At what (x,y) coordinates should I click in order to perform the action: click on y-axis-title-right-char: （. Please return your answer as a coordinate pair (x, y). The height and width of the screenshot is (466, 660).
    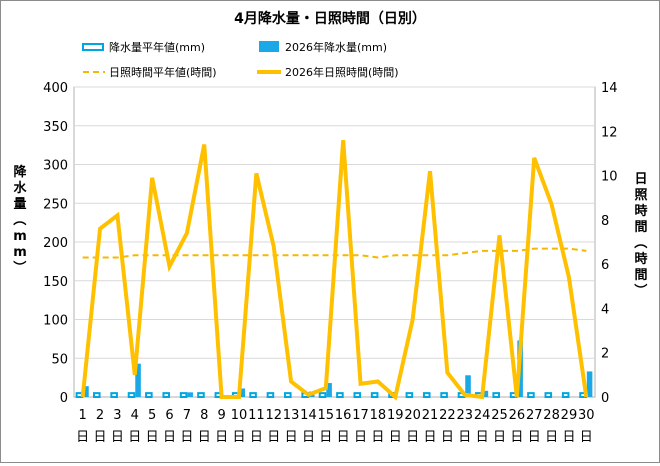
    Looking at the image, I should click on (640, 241).